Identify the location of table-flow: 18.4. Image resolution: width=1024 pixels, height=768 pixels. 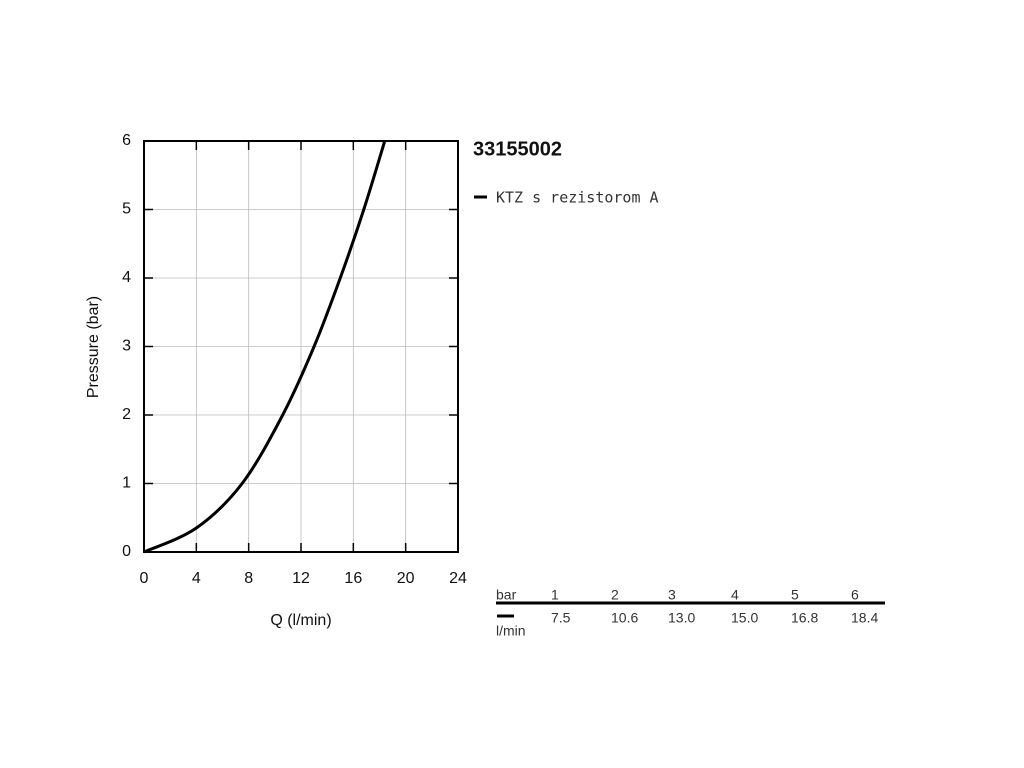
(864, 618).